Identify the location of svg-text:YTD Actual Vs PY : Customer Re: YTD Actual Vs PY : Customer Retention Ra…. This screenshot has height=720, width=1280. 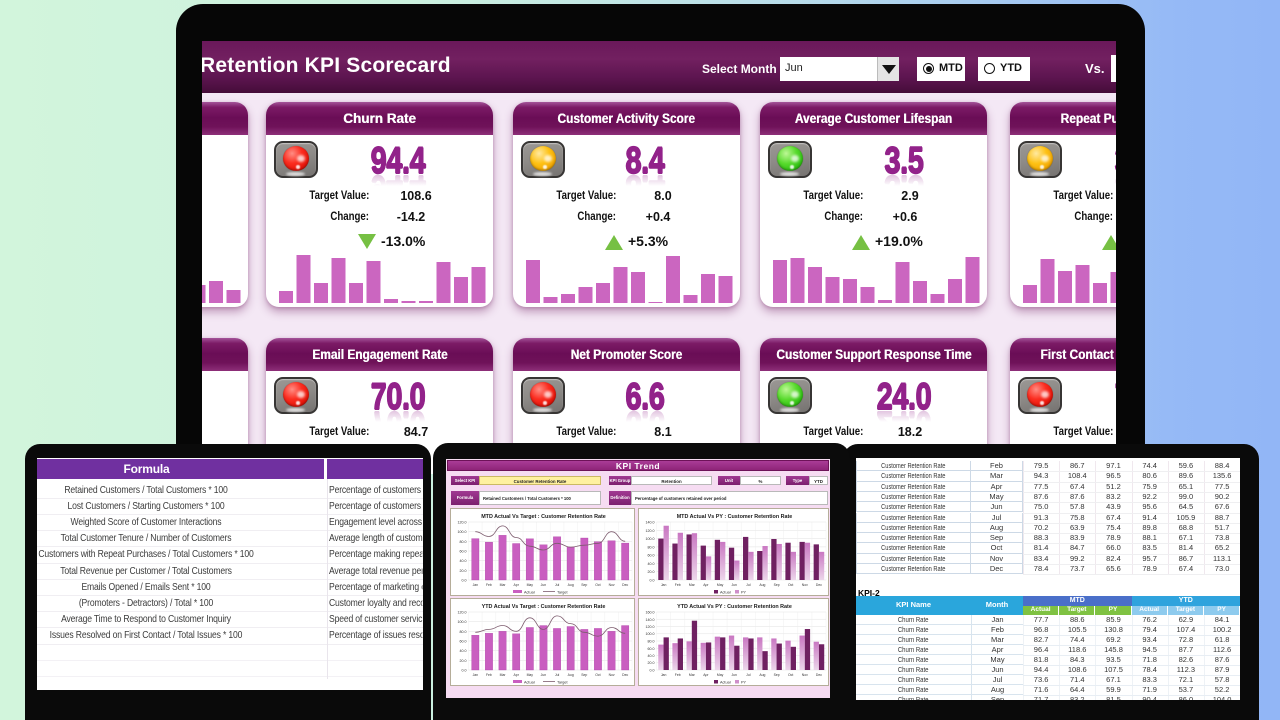
(734, 607).